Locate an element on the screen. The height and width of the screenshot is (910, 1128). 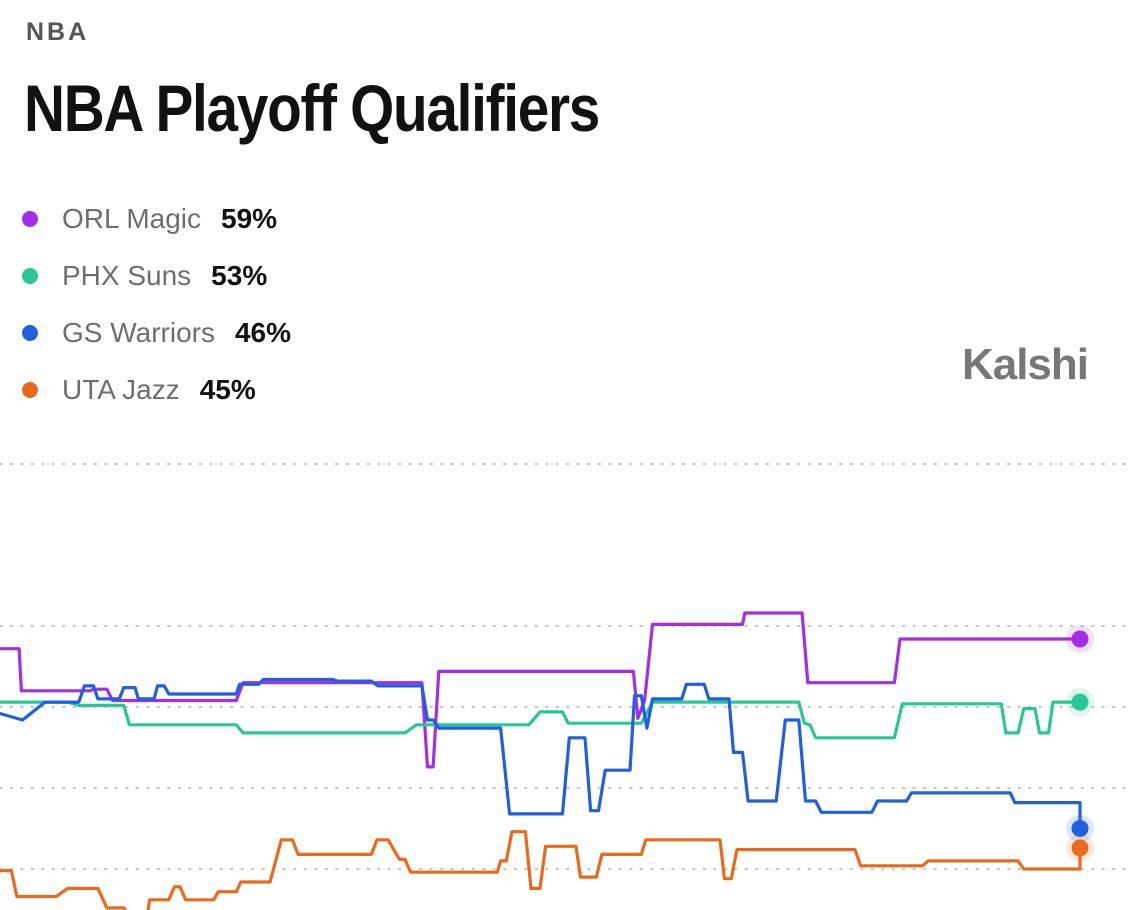
series-end-marker-gs-warriors is located at coordinates (1080, 828).